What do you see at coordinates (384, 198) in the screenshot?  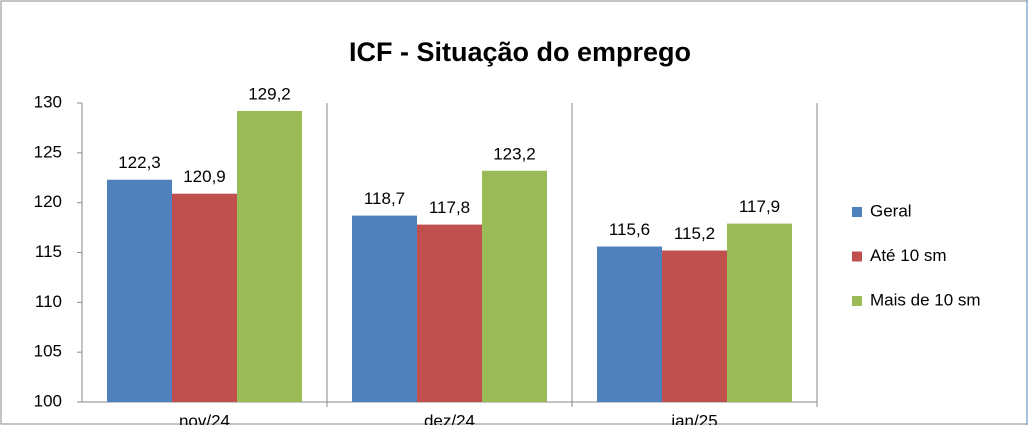 I see `data-label: 118,7` at bounding box center [384, 198].